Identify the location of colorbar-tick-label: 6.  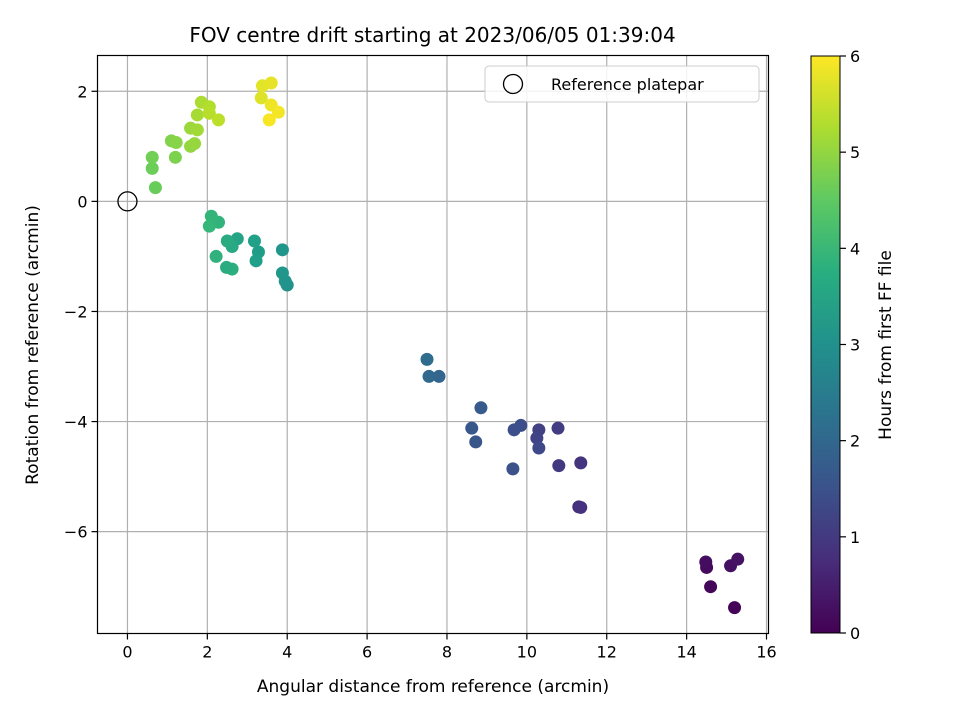
(855, 56).